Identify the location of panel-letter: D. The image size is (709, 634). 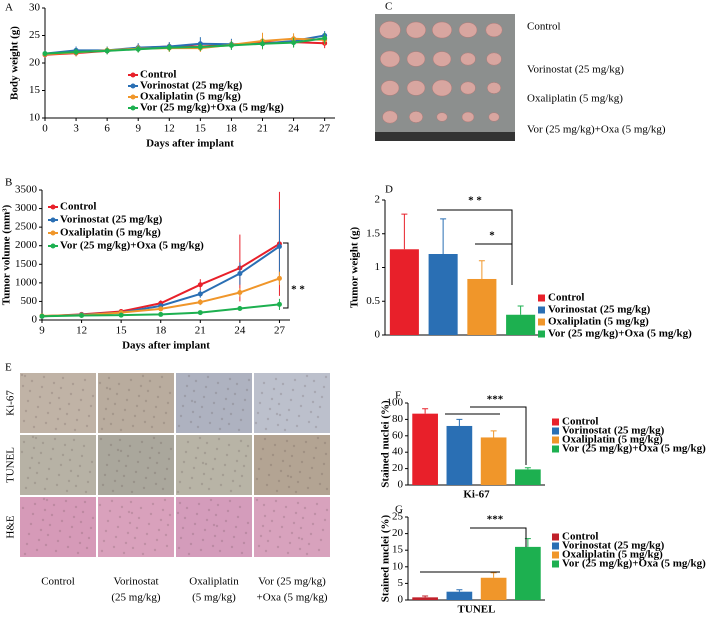
(389, 190).